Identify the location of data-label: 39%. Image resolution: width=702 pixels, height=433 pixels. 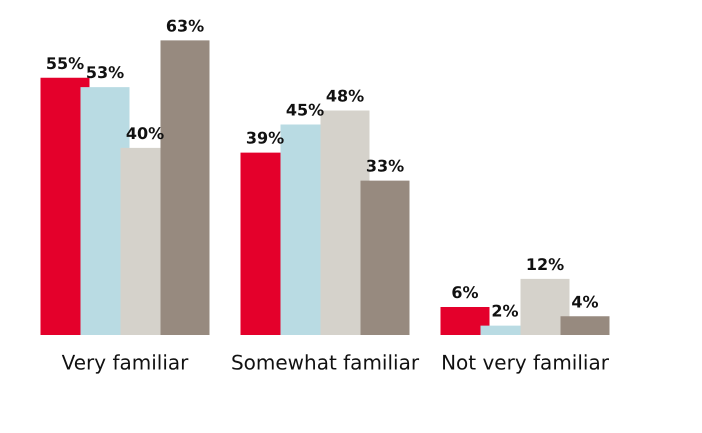
(265, 138).